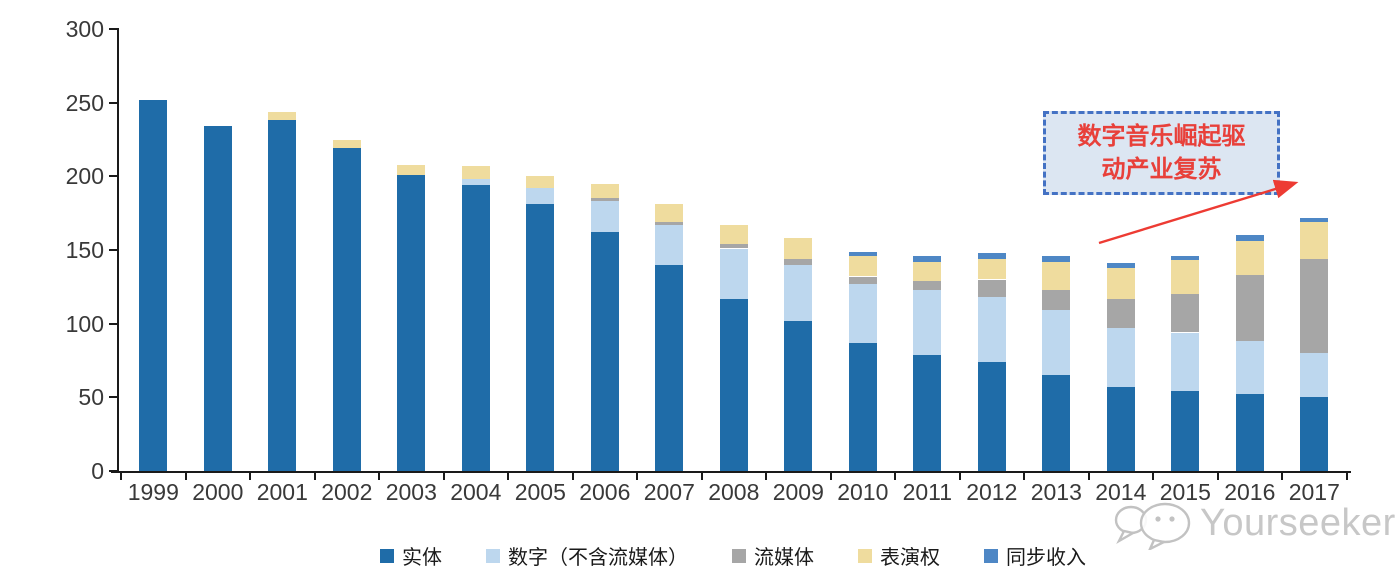 This screenshot has height=582, width=1398. Describe the element at coordinates (992, 492) in the screenshot. I see `x-axis-tick-label: 2012` at that location.